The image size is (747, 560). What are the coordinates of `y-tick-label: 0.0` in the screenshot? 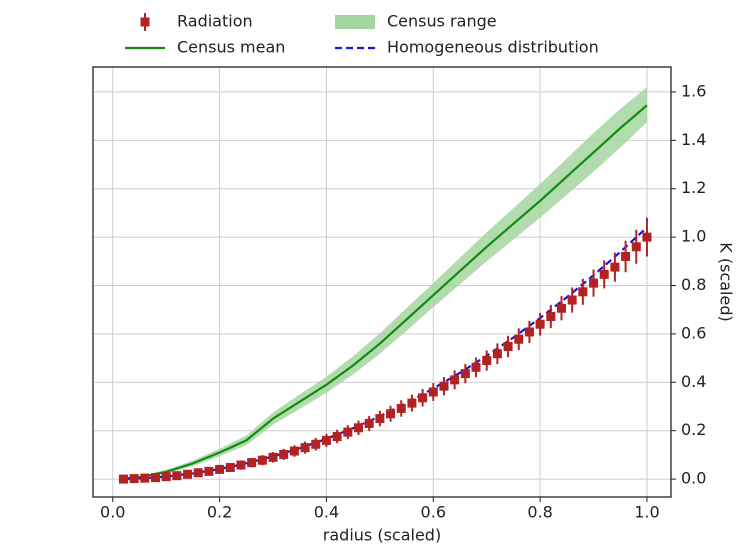 It's located at (693, 478).